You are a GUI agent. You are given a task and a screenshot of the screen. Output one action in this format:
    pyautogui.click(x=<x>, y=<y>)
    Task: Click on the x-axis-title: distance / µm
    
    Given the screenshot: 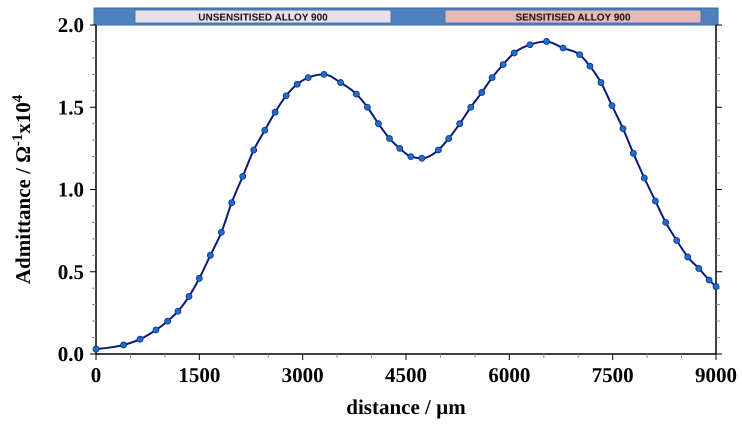 What is the action you would take?
    pyautogui.click(x=406, y=407)
    